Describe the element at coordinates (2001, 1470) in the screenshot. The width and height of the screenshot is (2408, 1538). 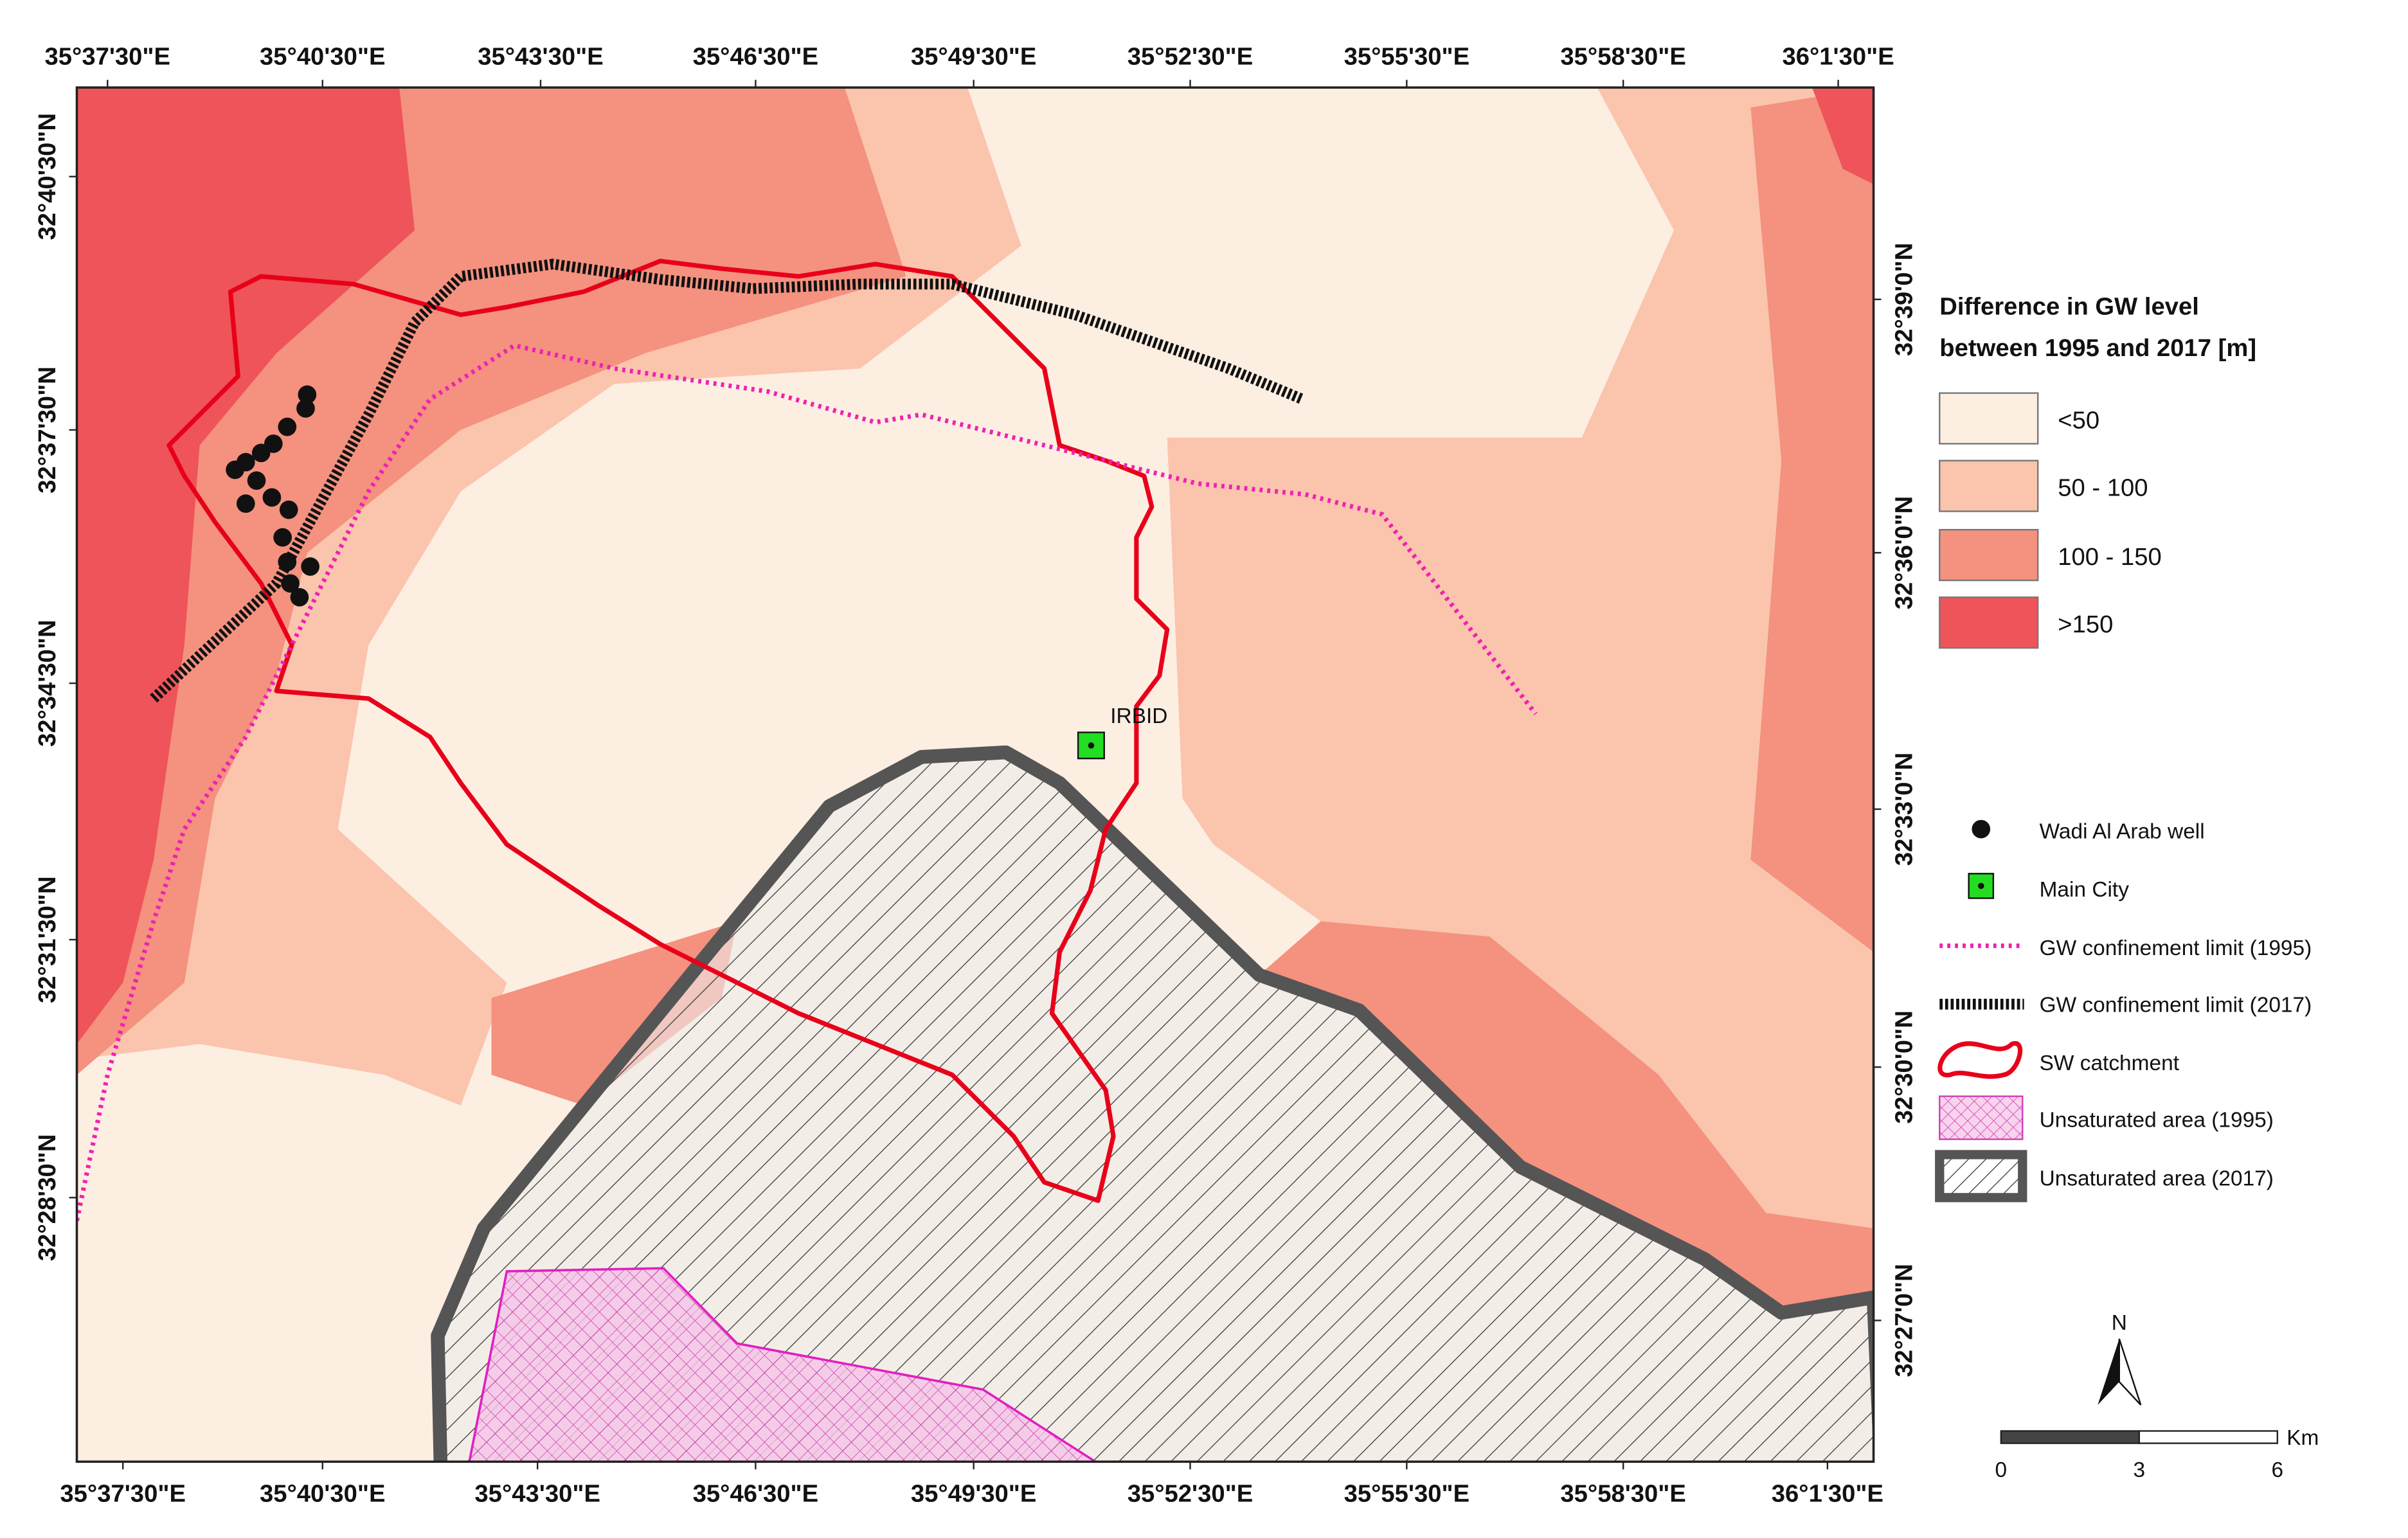
I see `scale-label: 0` at that location.